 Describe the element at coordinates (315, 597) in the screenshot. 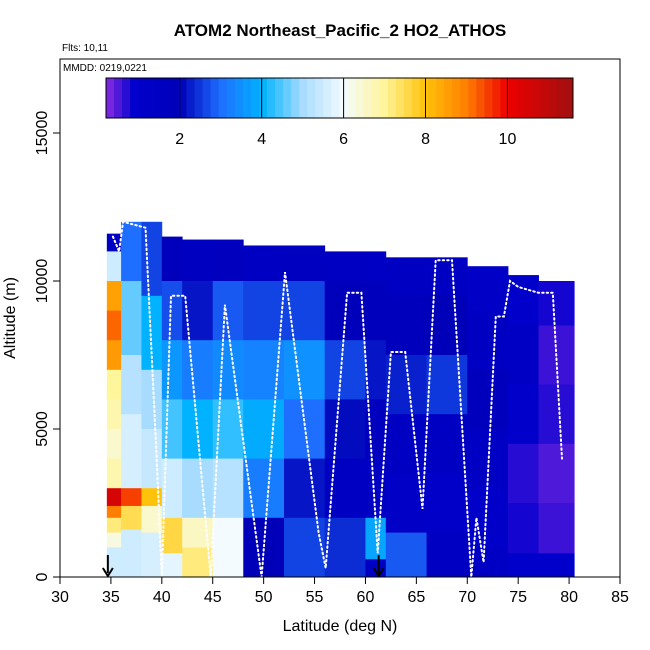

I see `x-tick-label: 55` at that location.